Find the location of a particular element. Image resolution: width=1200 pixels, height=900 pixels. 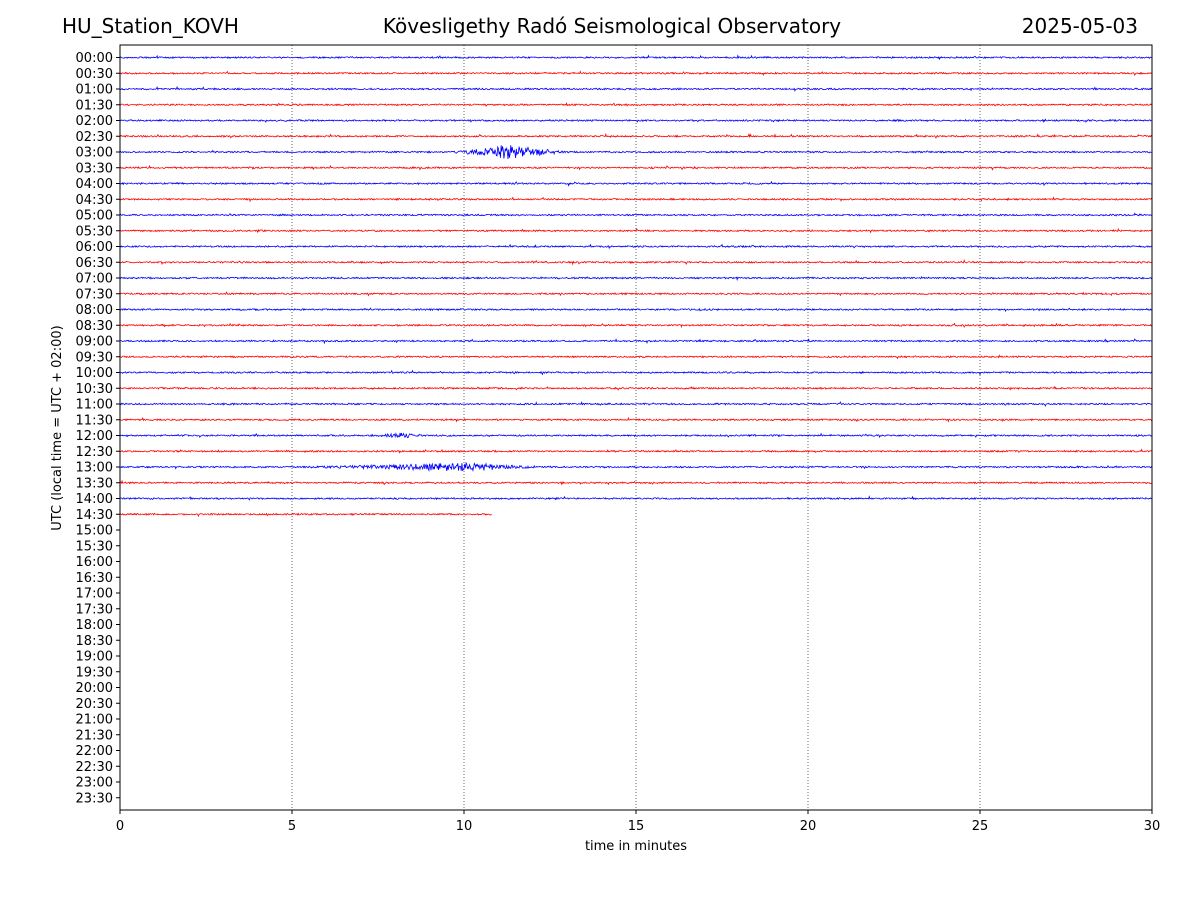

trace-03:30 is located at coordinates (636, 167).